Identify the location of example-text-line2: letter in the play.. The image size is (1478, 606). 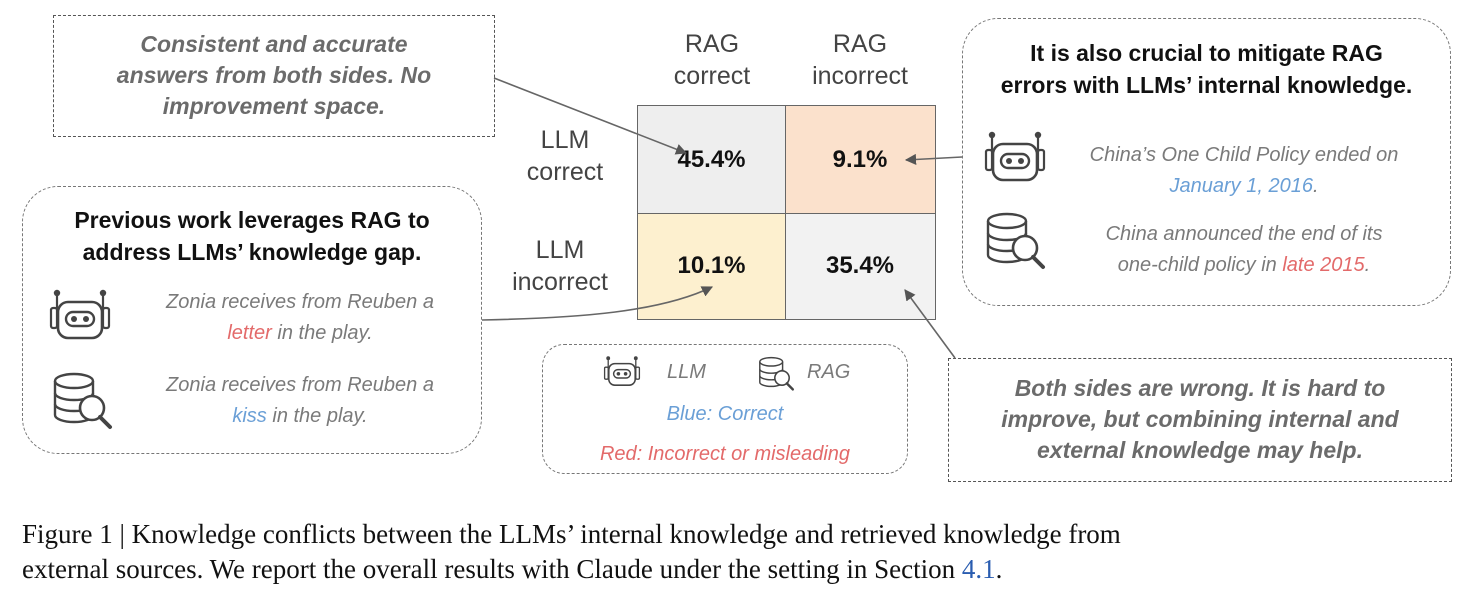
(300, 333).